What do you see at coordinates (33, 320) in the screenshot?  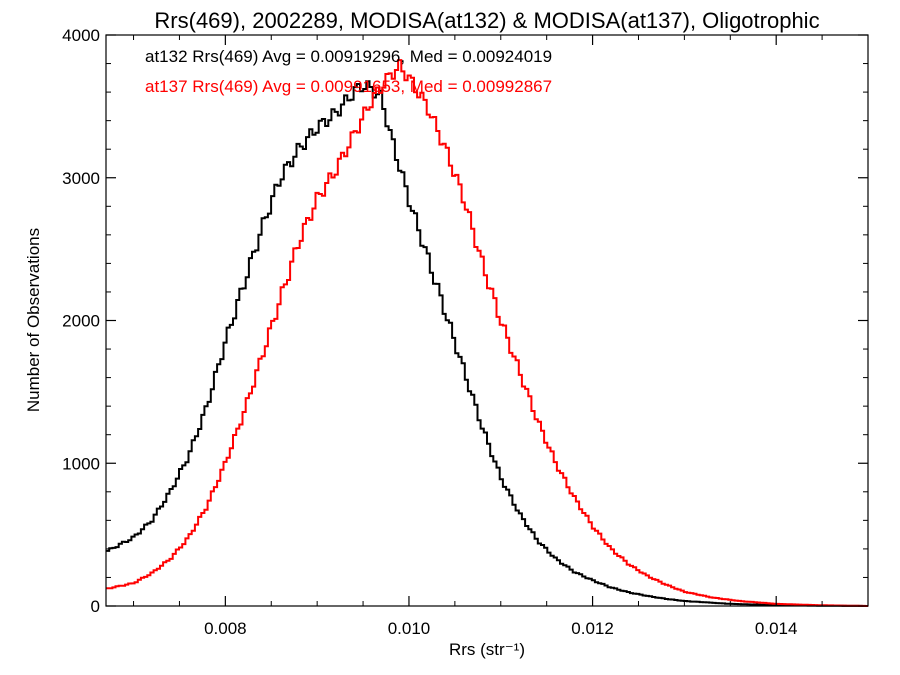 I see `y-axis-label: Number of Observations` at bounding box center [33, 320].